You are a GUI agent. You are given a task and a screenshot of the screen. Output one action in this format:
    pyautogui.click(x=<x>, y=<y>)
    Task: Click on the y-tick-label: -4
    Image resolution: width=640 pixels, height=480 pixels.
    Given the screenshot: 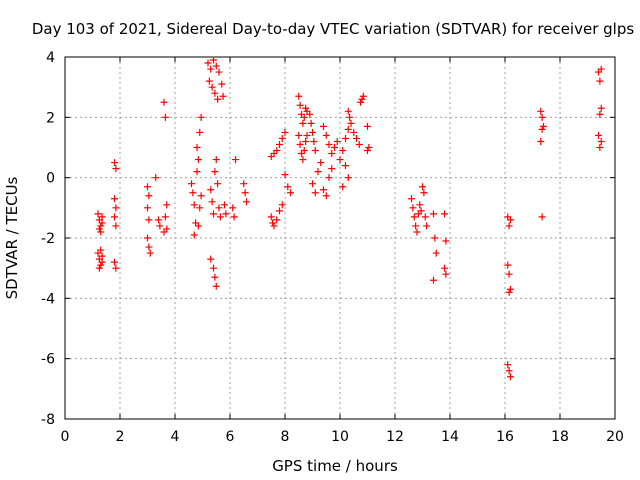 What is the action you would take?
    pyautogui.click(x=48, y=299)
    